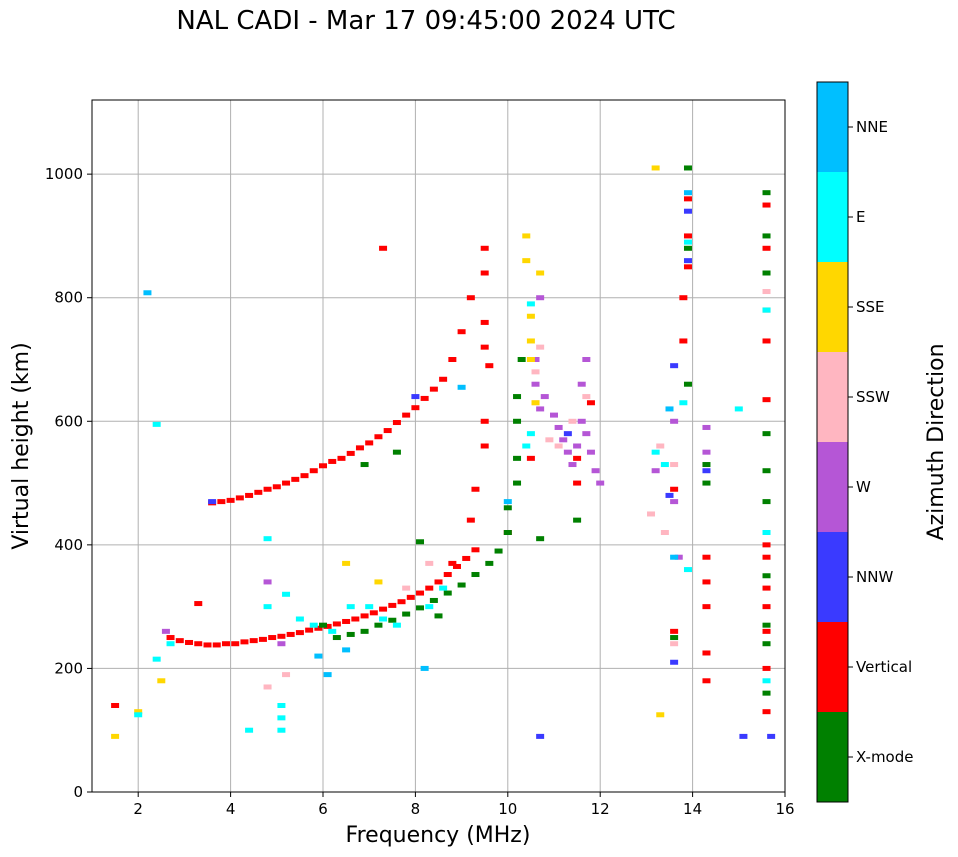 The height and width of the screenshot is (857, 958). Describe the element at coordinates (860, 217) in the screenshot. I see `colorbar-label-e: E` at that location.